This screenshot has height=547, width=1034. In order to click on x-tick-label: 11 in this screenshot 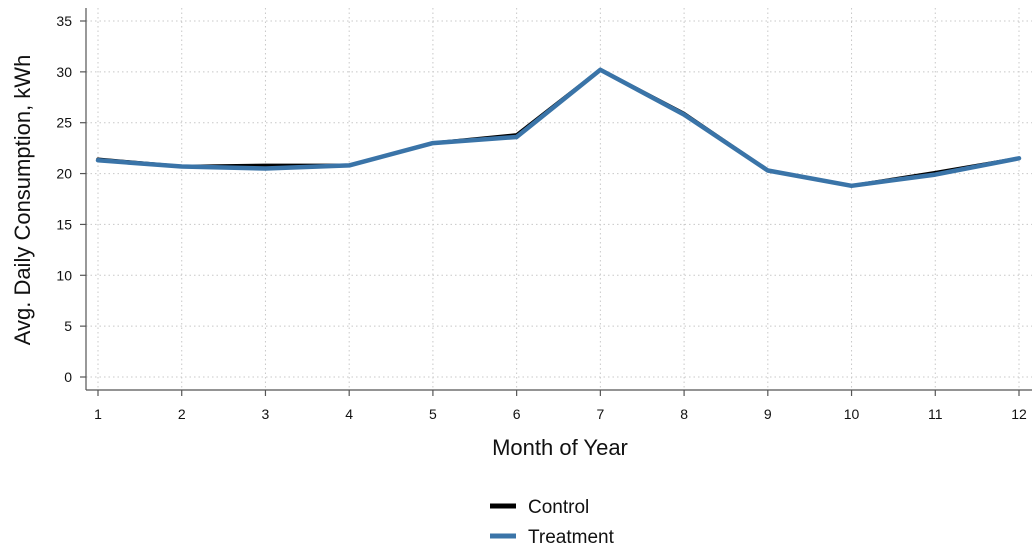, I will do `click(935, 414)`.